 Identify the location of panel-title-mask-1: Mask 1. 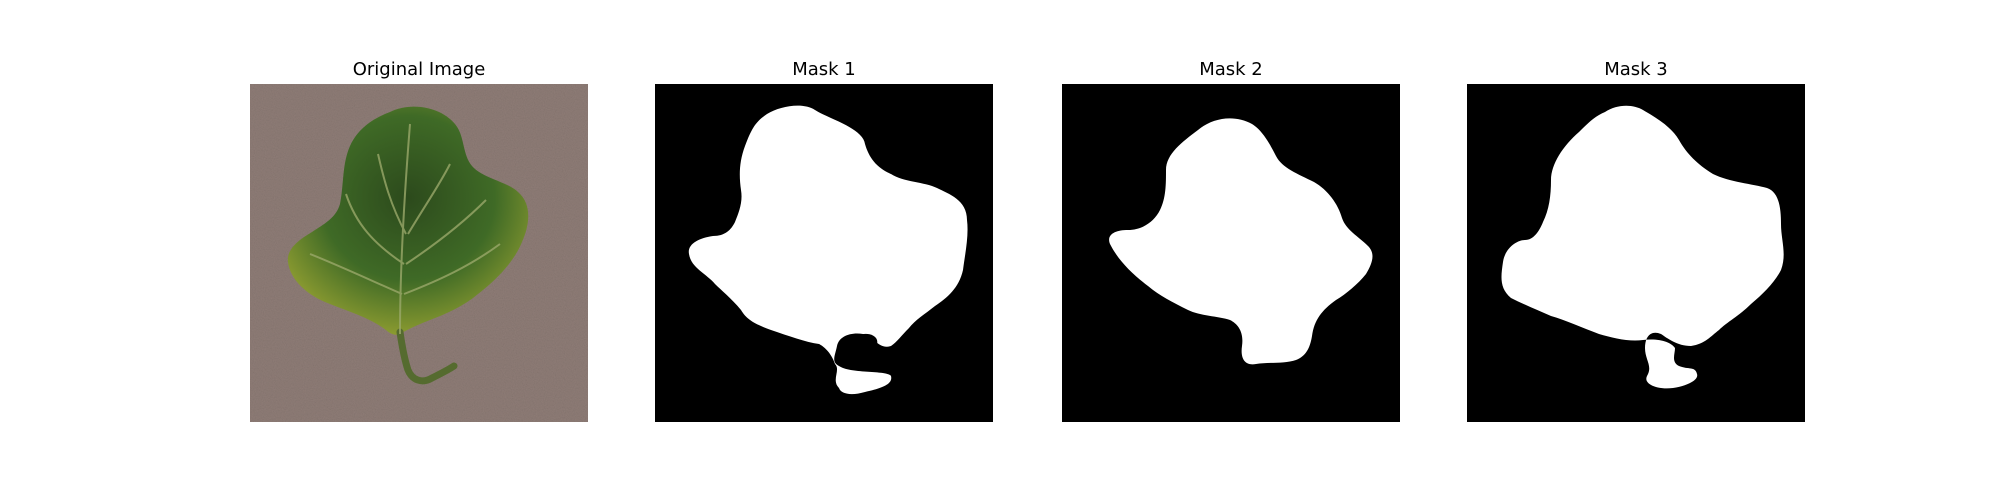
(824, 69).